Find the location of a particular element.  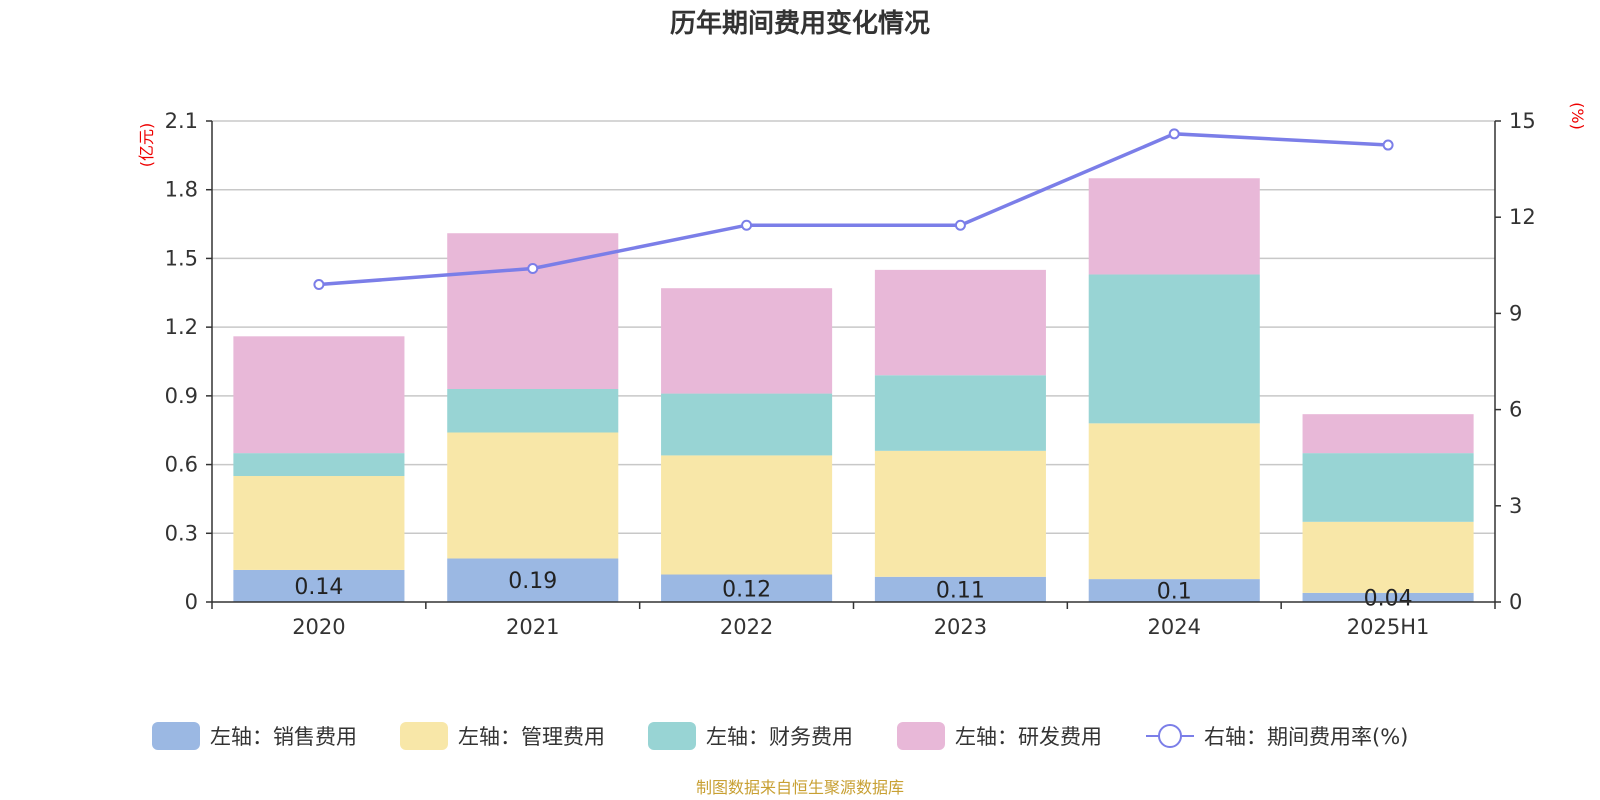

left-tick-label: 0 is located at coordinates (191, 602).